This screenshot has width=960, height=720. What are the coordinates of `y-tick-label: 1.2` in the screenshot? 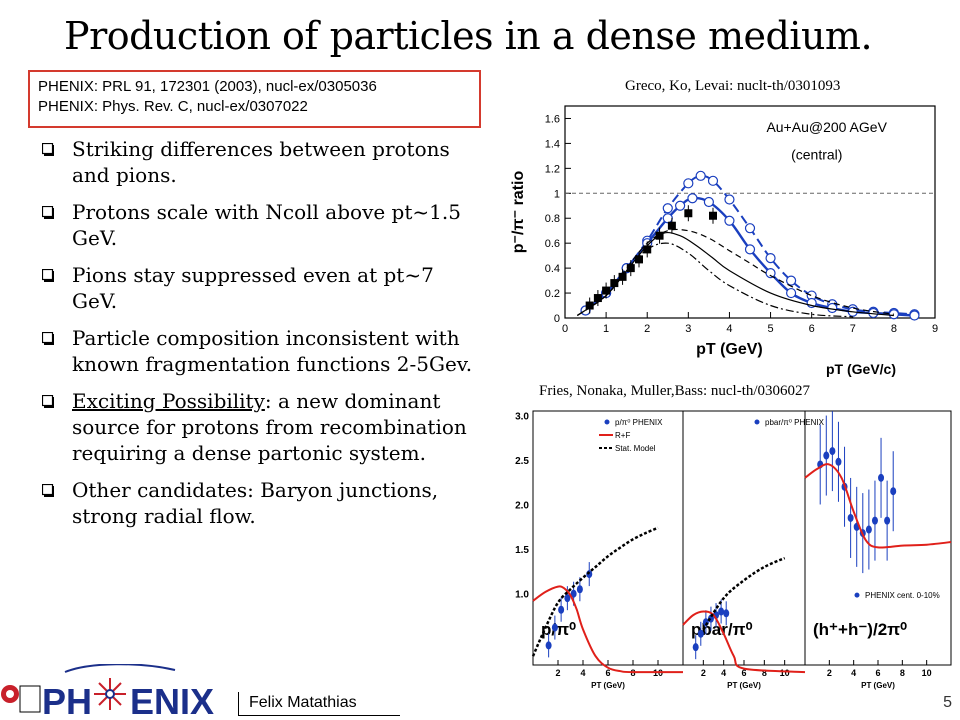 It's located at (552, 169).